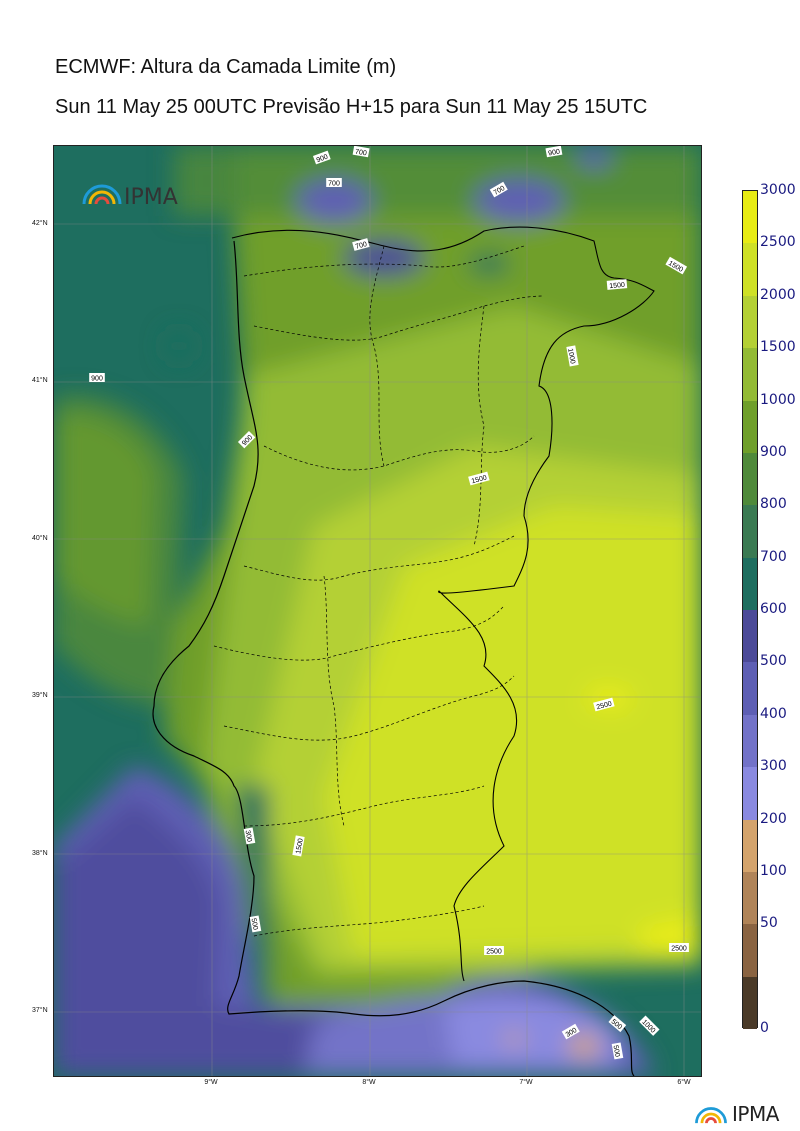 The height and width of the screenshot is (1131, 800). I want to click on map-logo-text: IPMA, so click(151, 197).